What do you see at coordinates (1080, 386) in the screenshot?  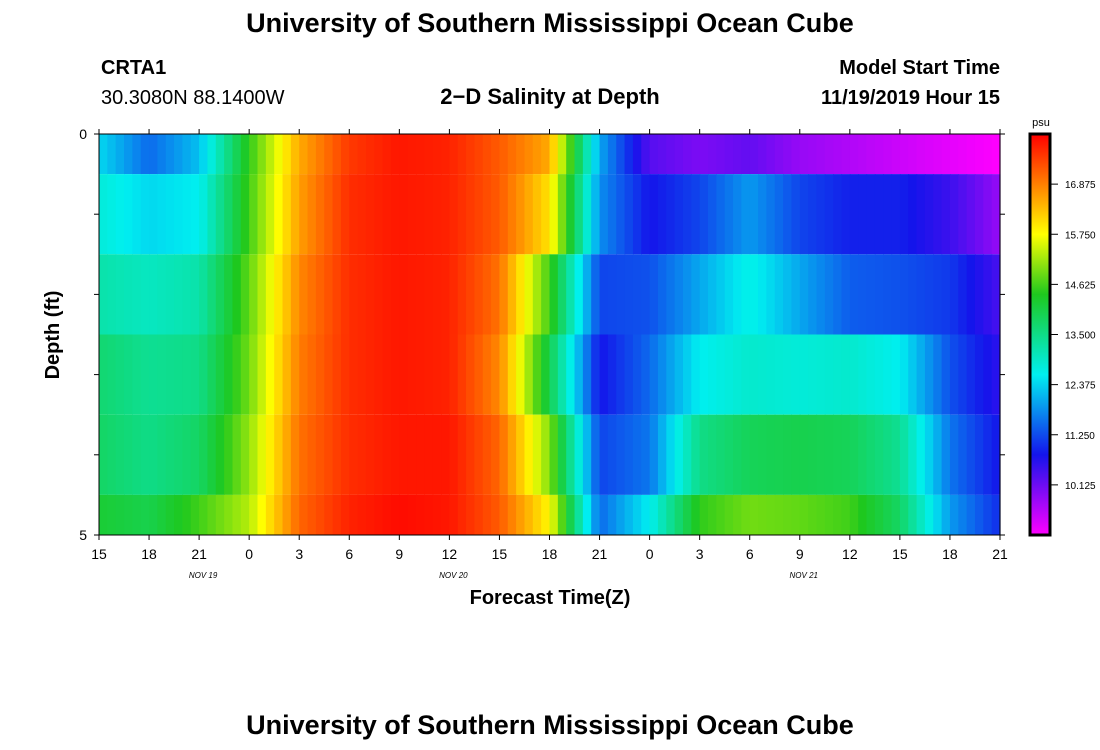 I see `colorbar-tick-label: 12.375` at bounding box center [1080, 386].